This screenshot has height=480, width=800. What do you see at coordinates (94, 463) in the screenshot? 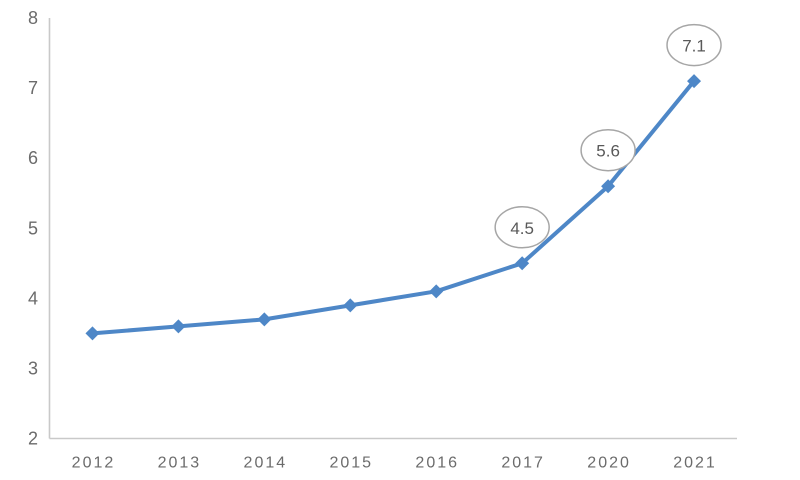
I see `x-tick-label: 2012` at bounding box center [94, 463].